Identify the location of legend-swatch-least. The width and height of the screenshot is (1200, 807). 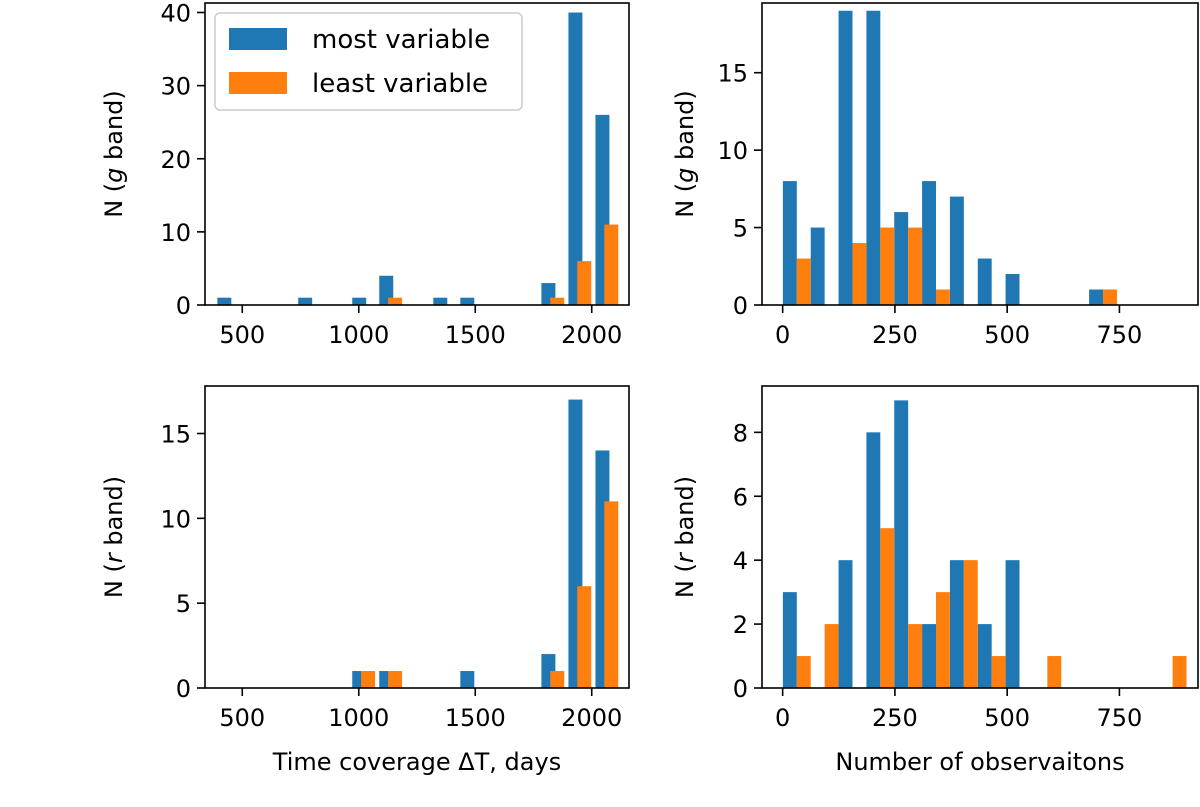
(258, 83).